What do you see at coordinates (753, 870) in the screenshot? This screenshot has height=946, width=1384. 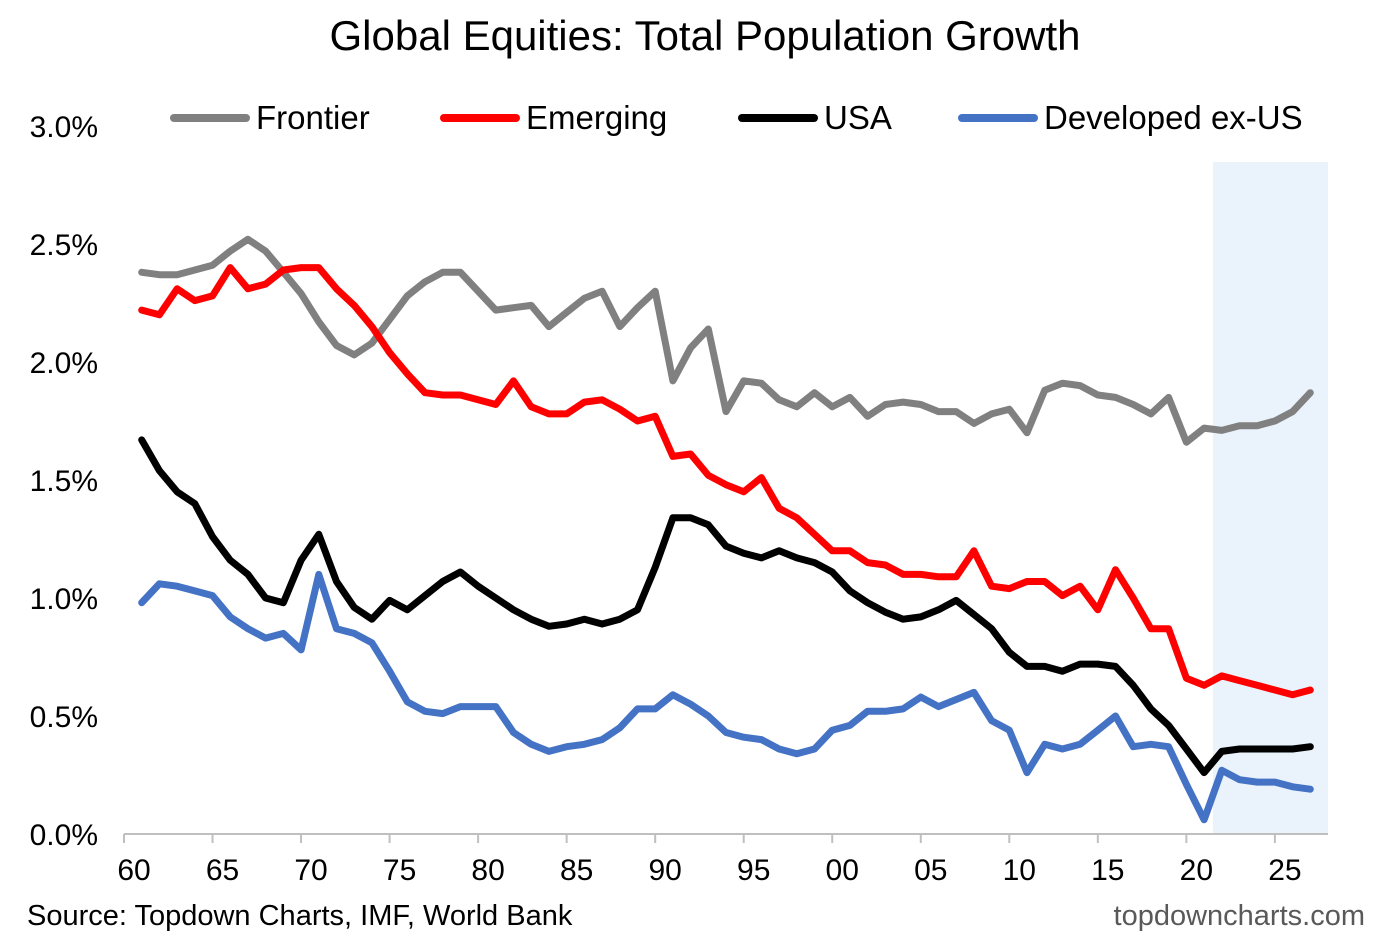 I see `x-tick-label: 95` at bounding box center [753, 870].